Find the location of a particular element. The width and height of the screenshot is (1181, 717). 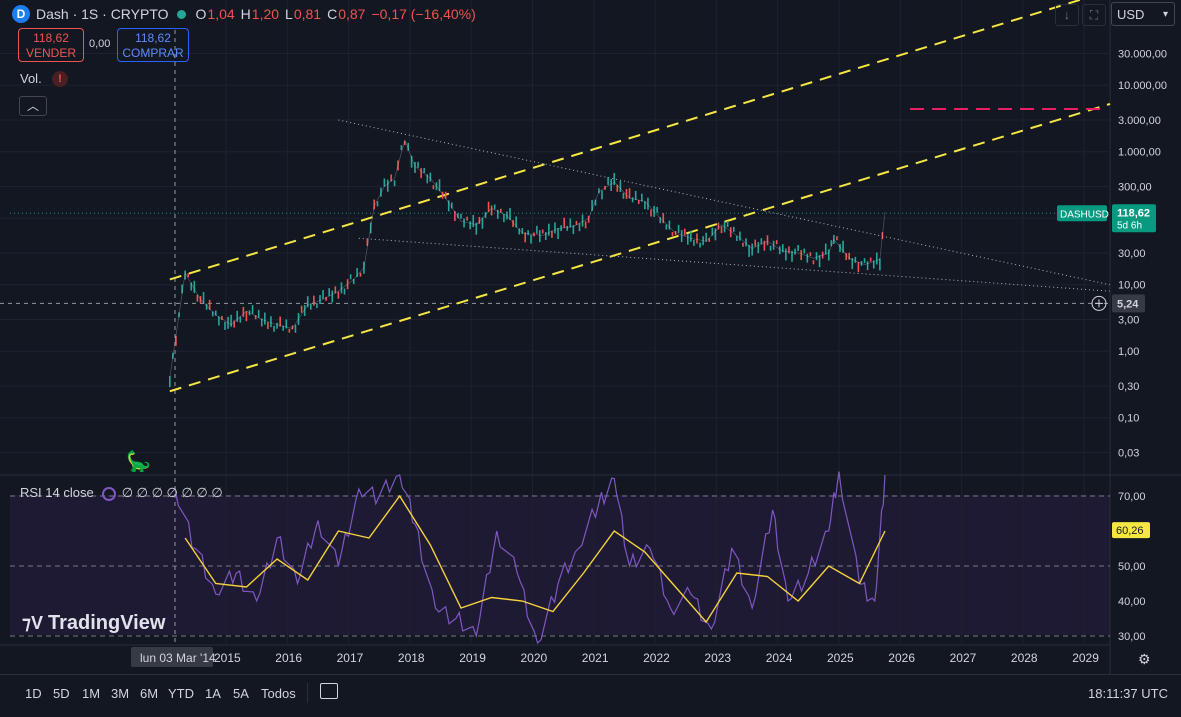

time-tick-label: 2029 is located at coordinates (1085, 658).